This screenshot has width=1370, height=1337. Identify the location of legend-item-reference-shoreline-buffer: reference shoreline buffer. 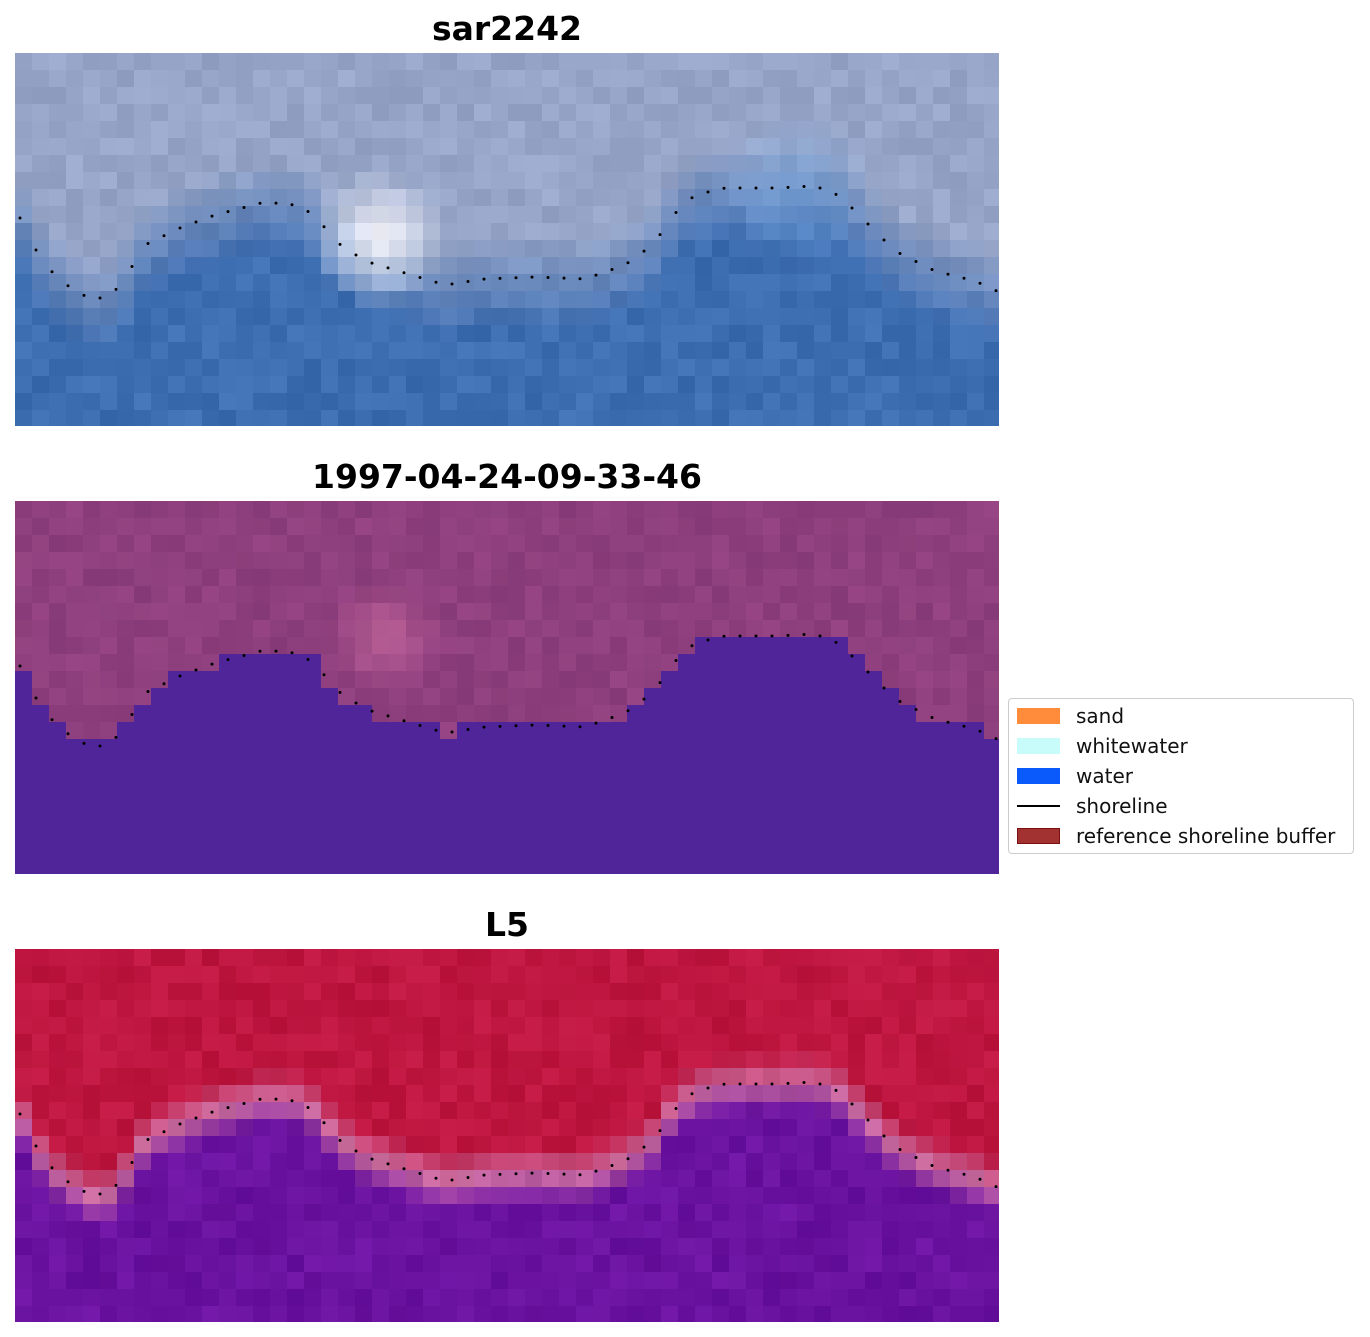
(1176, 836).